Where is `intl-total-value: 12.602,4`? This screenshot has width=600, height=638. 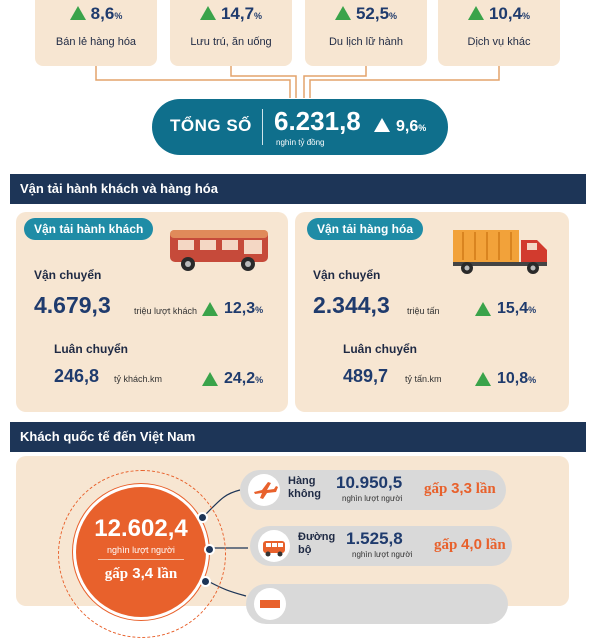
intl-total-value: 12.602,4 is located at coordinates (141, 528).